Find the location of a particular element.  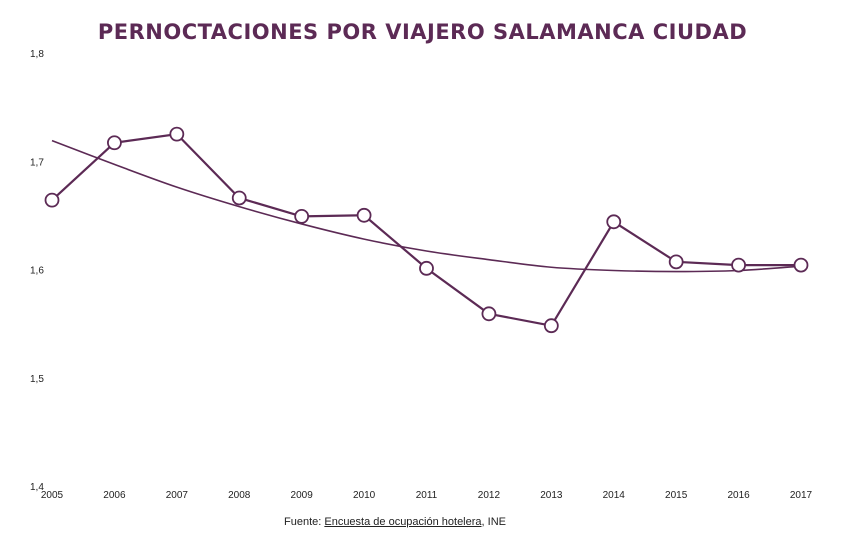

x-tick-label: 2006 is located at coordinates (114, 495).